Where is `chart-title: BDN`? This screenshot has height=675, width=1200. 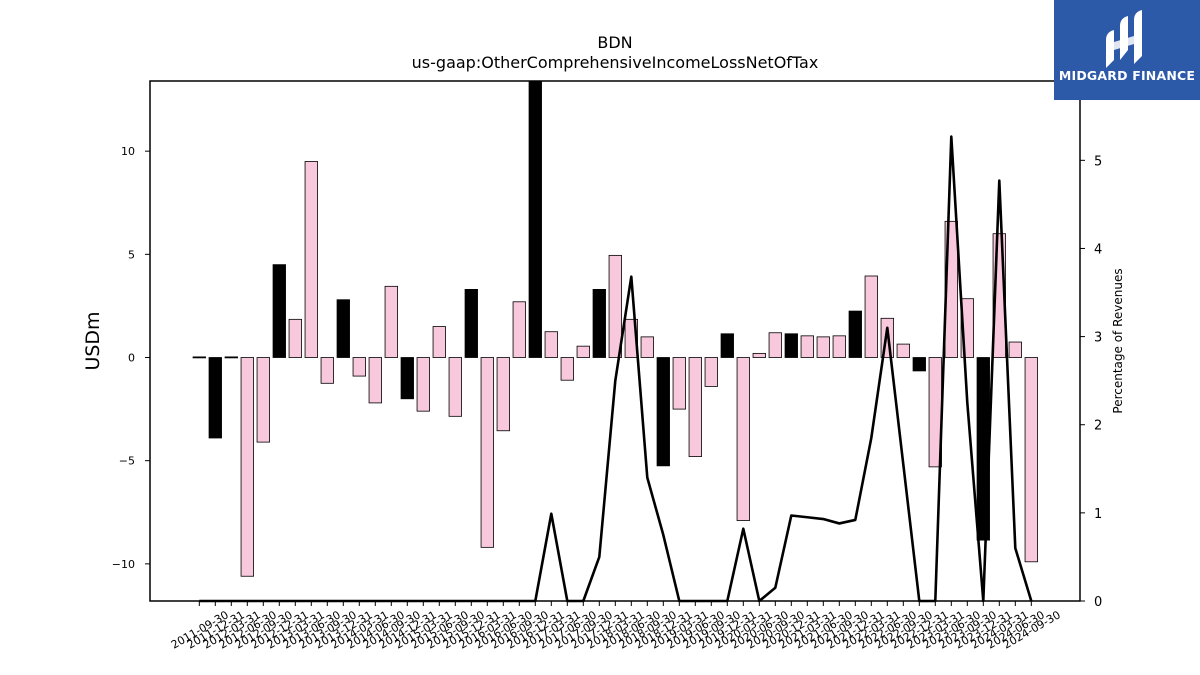 chart-title: BDN is located at coordinates (614, 42).